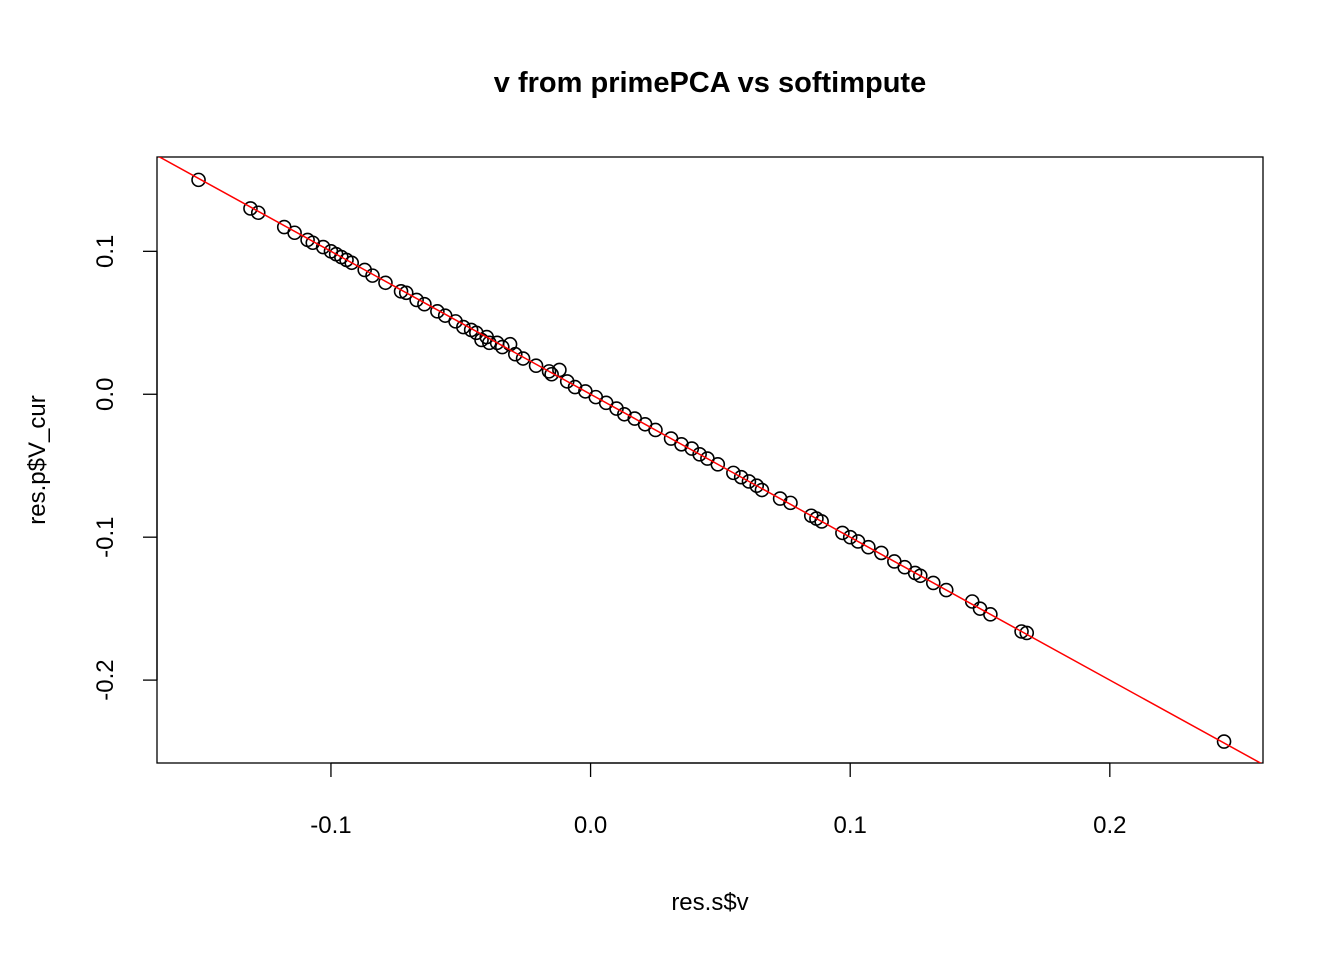 The width and height of the screenshot is (1344, 960). What do you see at coordinates (590, 825) in the screenshot?
I see `x-tick-label: 0.0` at bounding box center [590, 825].